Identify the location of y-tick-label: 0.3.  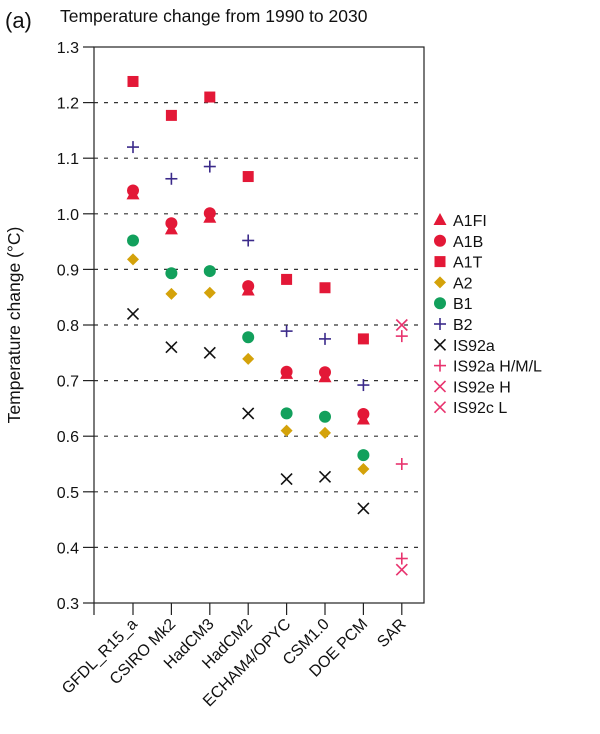
(68, 604).